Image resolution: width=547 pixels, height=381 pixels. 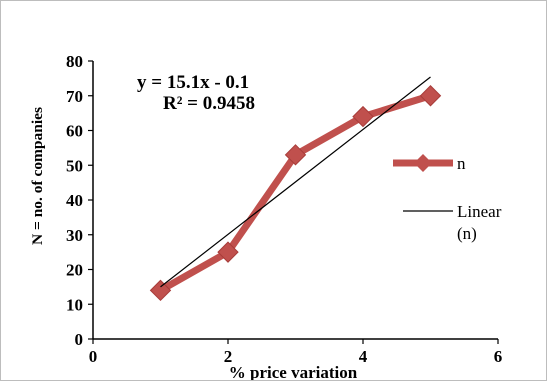 What do you see at coordinates (498, 356) in the screenshot?
I see `x-tick-label: 6` at bounding box center [498, 356].